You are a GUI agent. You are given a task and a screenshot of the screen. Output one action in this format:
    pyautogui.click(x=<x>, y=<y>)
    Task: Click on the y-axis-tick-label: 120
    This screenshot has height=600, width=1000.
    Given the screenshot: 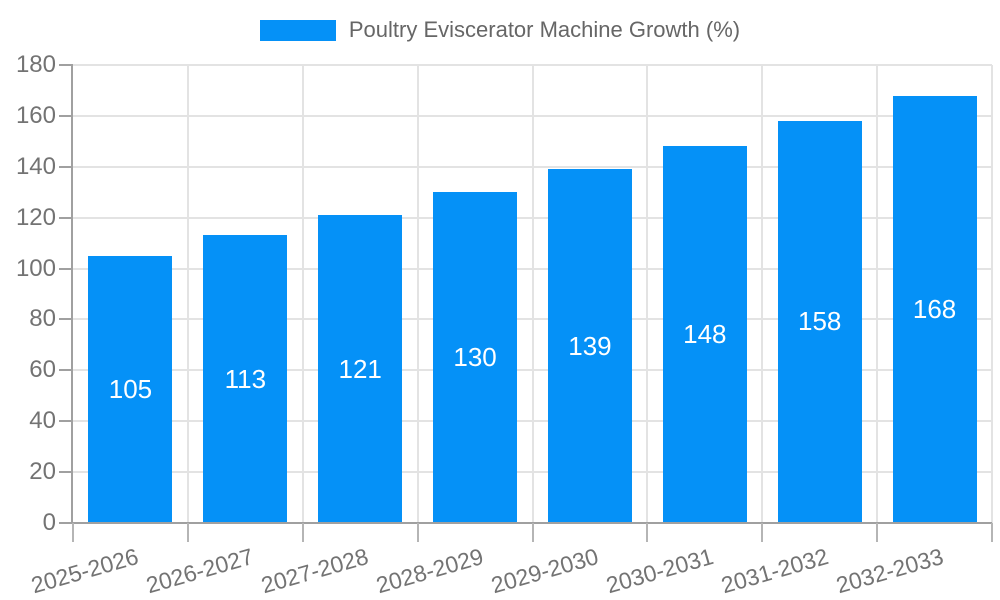 What is the action you would take?
    pyautogui.click(x=35, y=217)
    